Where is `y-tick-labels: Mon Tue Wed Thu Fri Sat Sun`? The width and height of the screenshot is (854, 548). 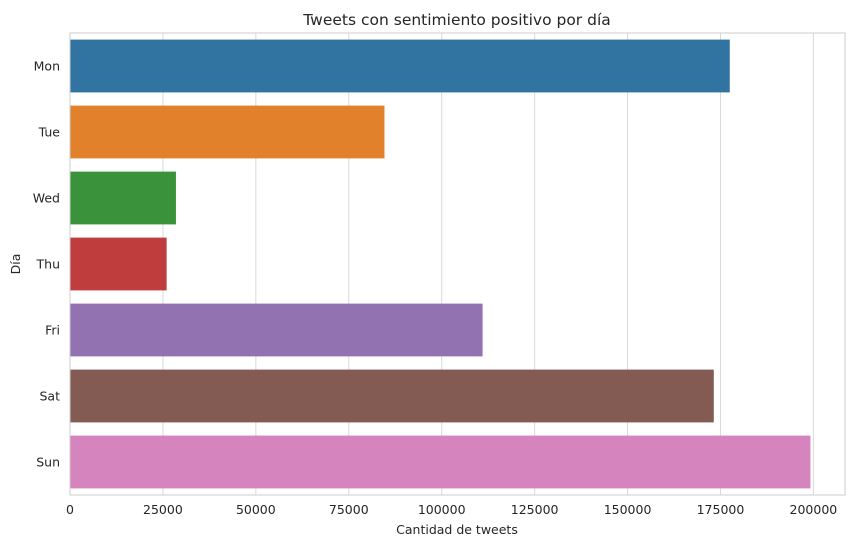
y-tick-labels: Mon Tue Wed Thu Fri Sat Sun is located at coordinates (47, 264).